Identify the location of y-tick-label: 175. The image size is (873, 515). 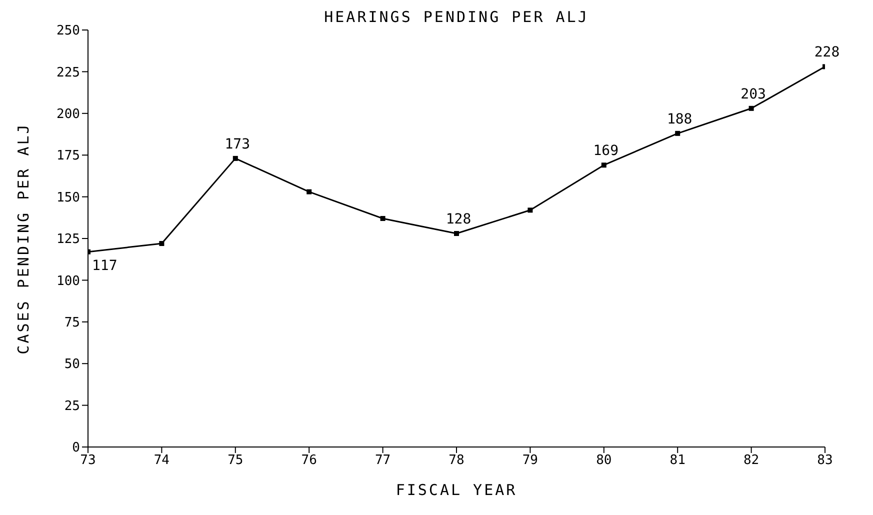
(68, 156).